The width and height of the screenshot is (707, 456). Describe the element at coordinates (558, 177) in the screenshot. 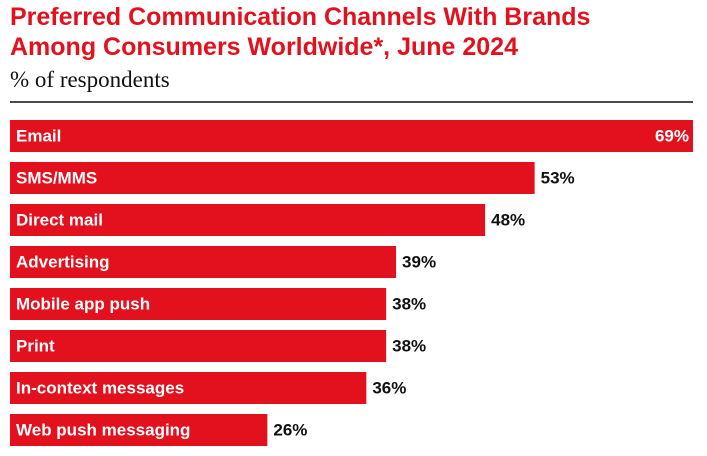

I see `value-label: 53%` at that location.